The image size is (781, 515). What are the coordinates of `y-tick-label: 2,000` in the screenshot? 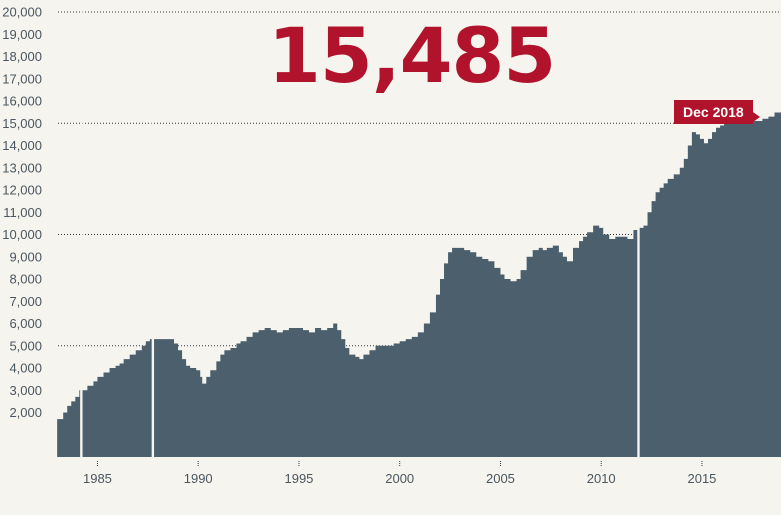 It's located at (25, 412).